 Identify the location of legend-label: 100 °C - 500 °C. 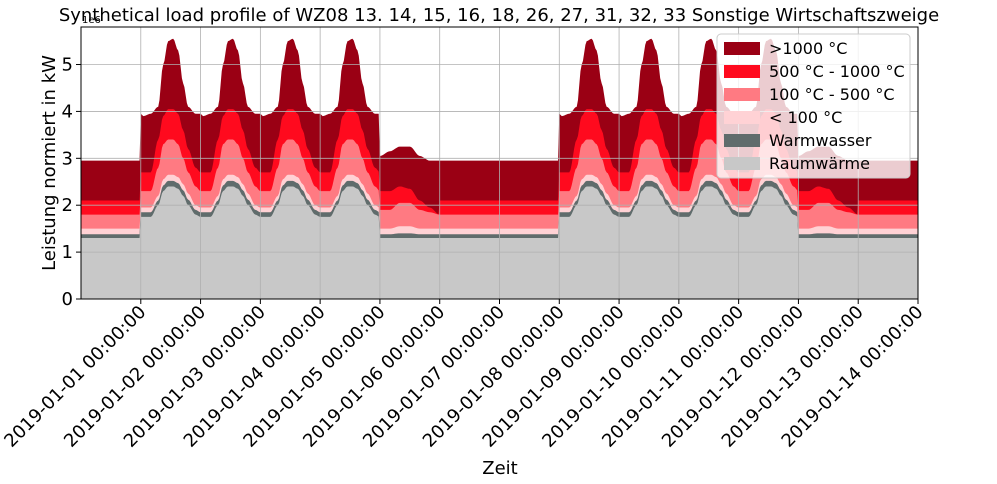
(832, 94).